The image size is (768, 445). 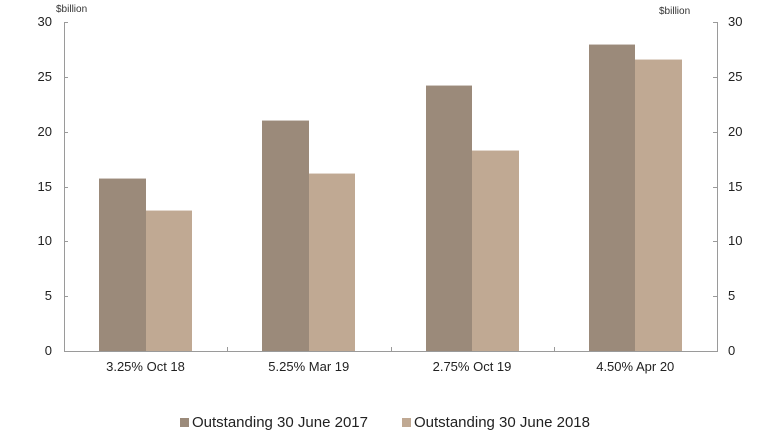 What do you see at coordinates (732, 350) in the screenshot?
I see `right-tick-label: 0` at bounding box center [732, 350].